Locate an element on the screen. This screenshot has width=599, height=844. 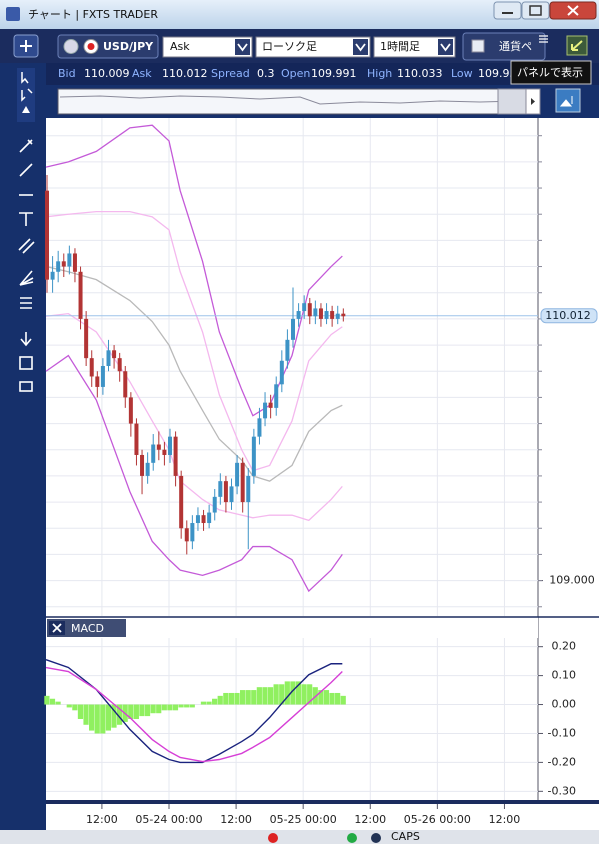
navigator-window is located at coordinates (512, 101).